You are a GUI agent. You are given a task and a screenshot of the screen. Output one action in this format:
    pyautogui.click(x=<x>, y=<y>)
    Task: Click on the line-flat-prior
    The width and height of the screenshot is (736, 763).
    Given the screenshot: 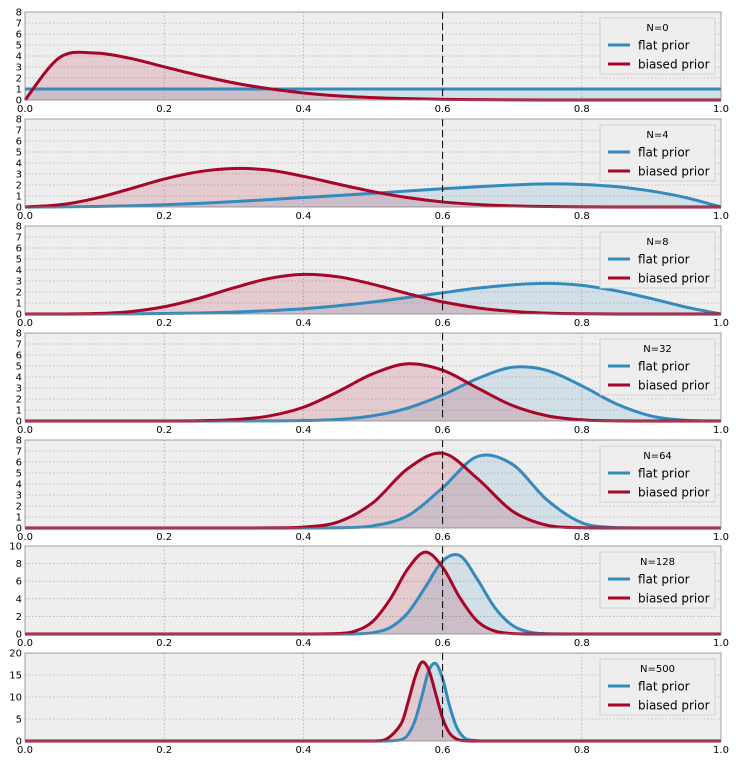 What is the action you would take?
    pyautogui.click(x=373, y=195)
    